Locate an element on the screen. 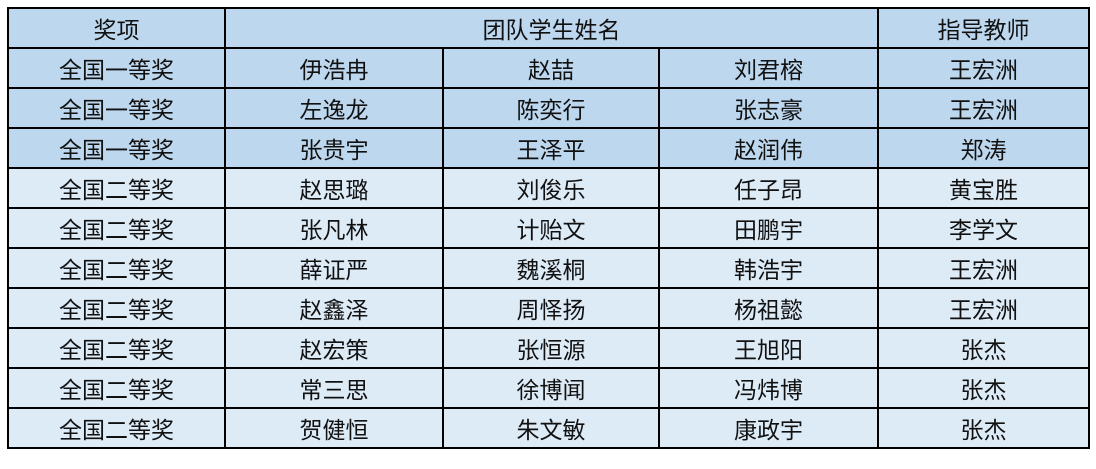  student-cell: 王泽平 is located at coordinates (551, 148).